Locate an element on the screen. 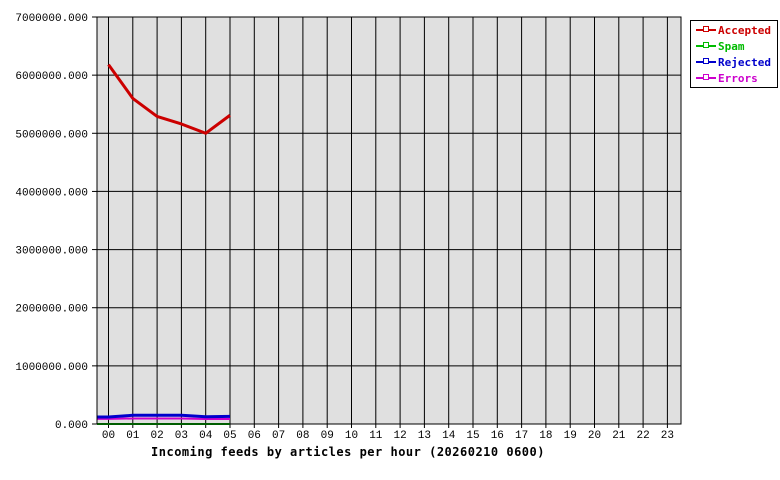 Image resolution: width=780 pixels, height=480 pixels. y-tick-label: 6000000.000 is located at coordinates (51, 77).